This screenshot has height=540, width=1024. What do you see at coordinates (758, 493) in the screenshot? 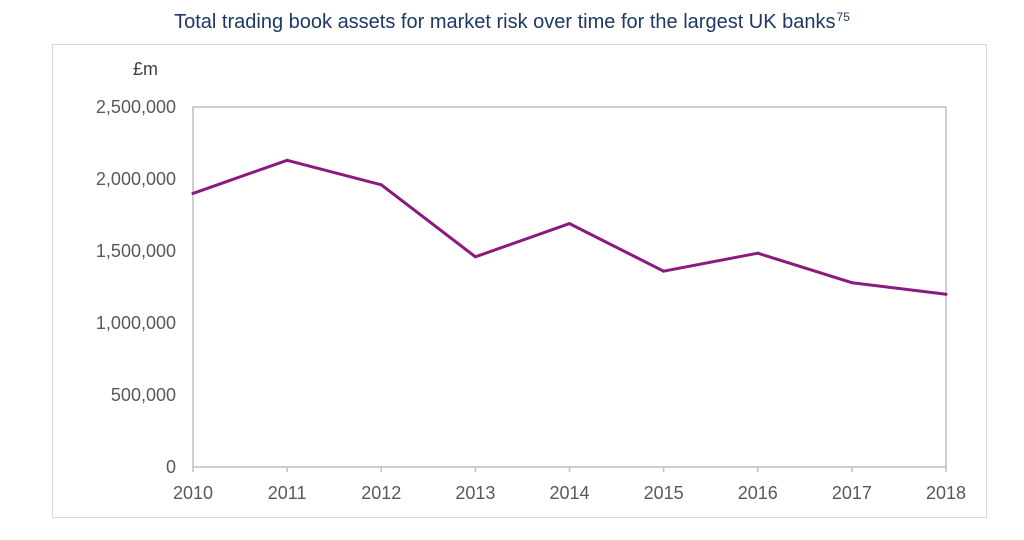
I see `x-tick-label: 2016` at bounding box center [758, 493].